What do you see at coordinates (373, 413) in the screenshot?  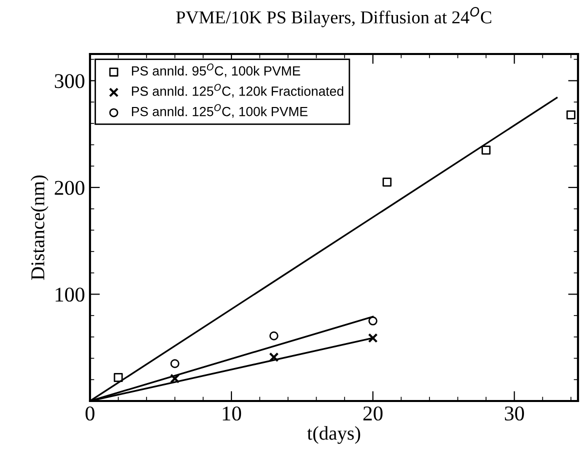 I see `x-tick-label: 20` at bounding box center [373, 413].